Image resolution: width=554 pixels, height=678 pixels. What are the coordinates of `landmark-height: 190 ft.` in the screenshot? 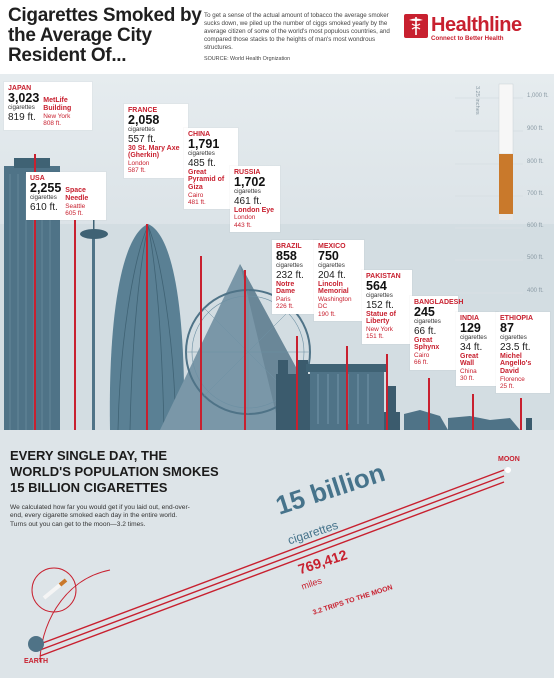 It's located at (327, 314).